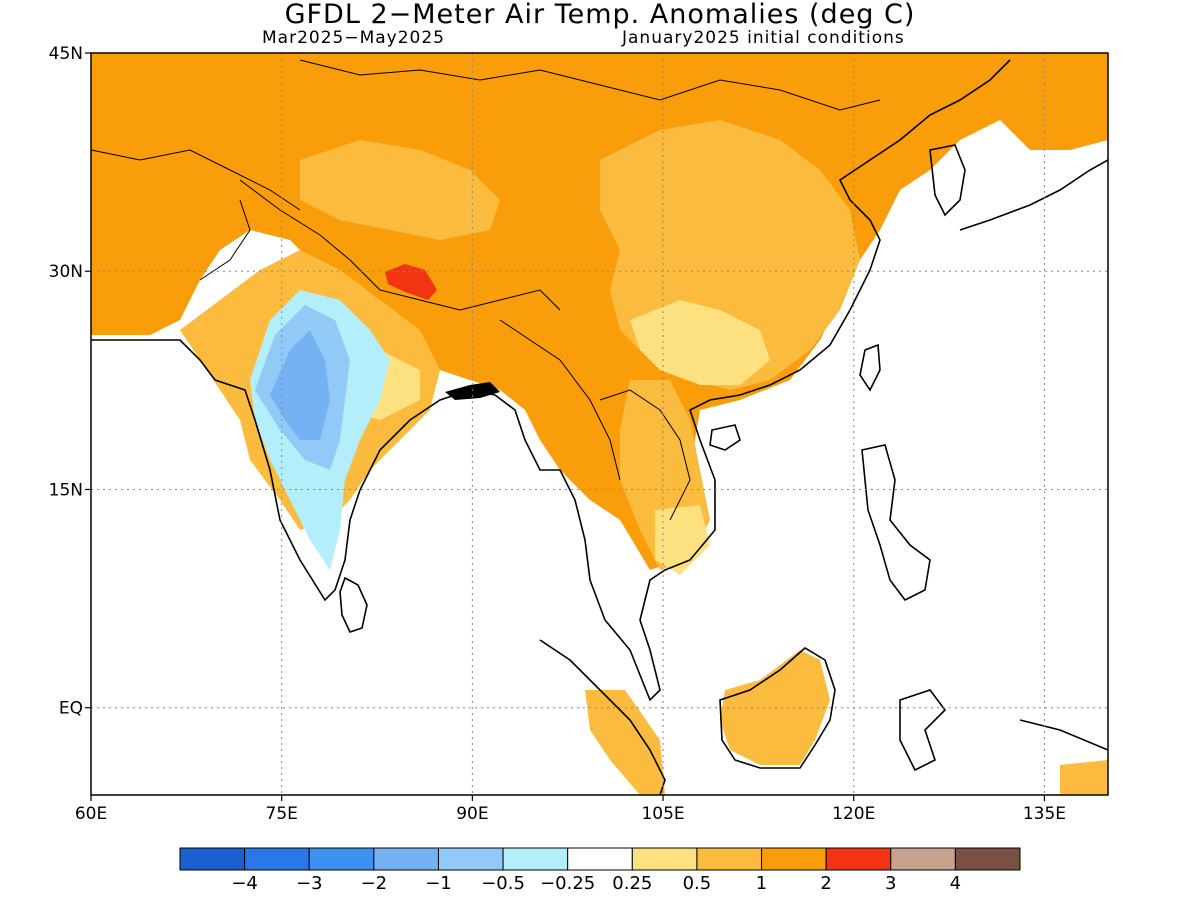 Image resolution: width=1200 pixels, height=900 pixels. I want to click on coastline-india, so click(293, 470).